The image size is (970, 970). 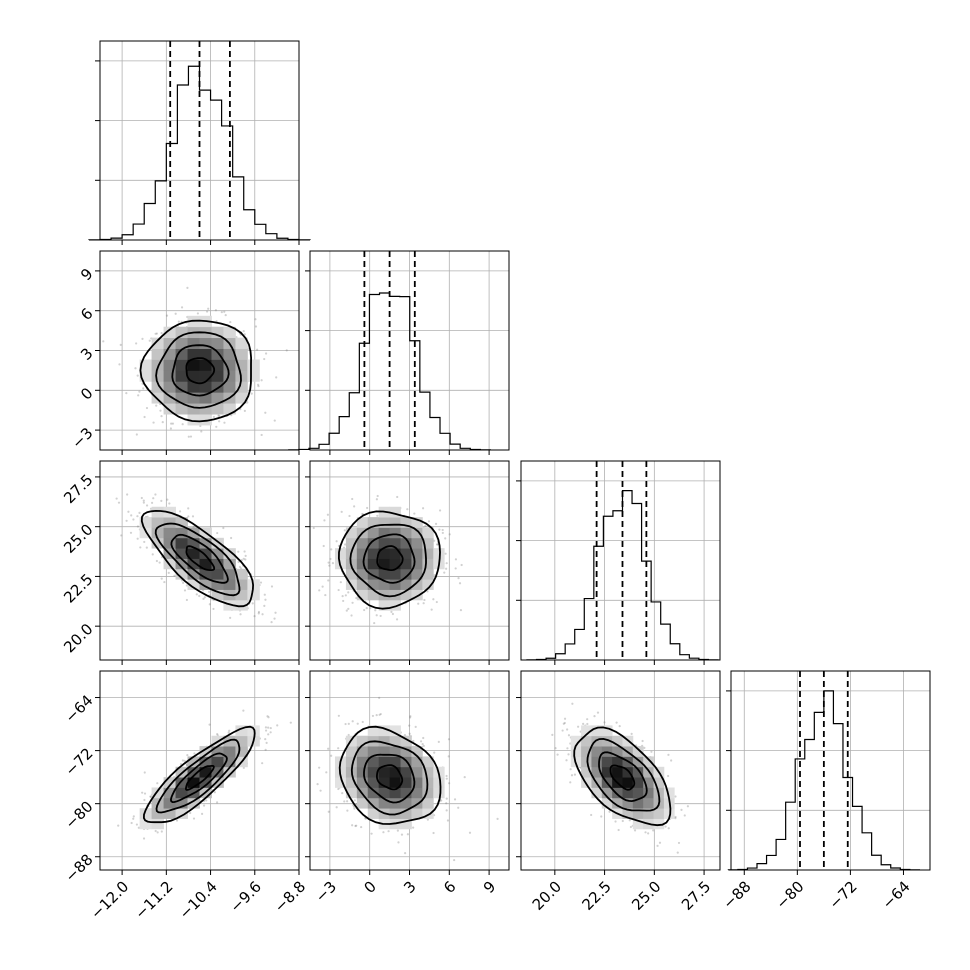 What do you see at coordinates (78, 868) in the screenshot?
I see `y-tick-label: −88` at bounding box center [78, 868].